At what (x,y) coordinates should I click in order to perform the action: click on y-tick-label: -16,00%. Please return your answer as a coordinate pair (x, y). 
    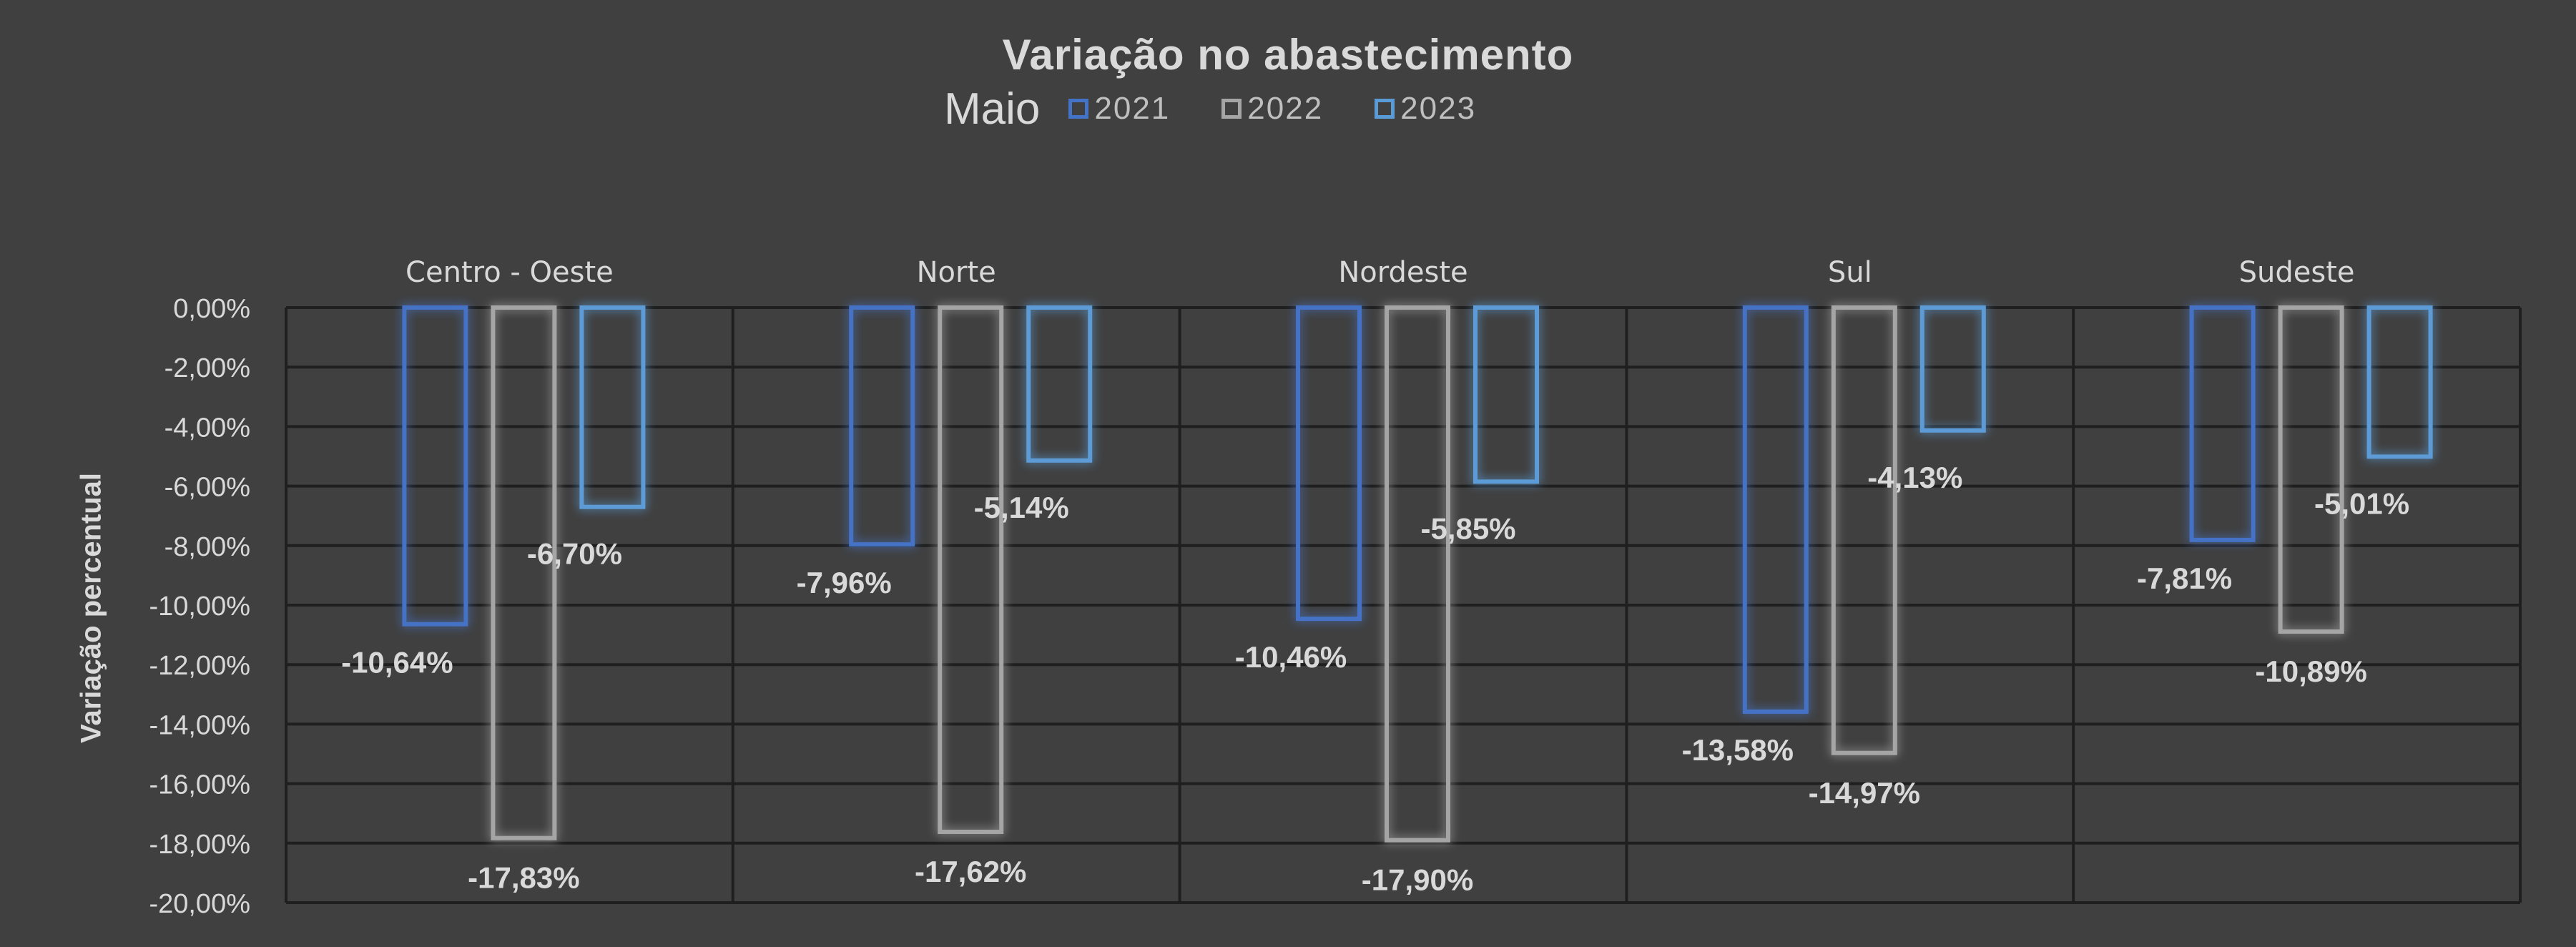
    Looking at the image, I should click on (200, 785).